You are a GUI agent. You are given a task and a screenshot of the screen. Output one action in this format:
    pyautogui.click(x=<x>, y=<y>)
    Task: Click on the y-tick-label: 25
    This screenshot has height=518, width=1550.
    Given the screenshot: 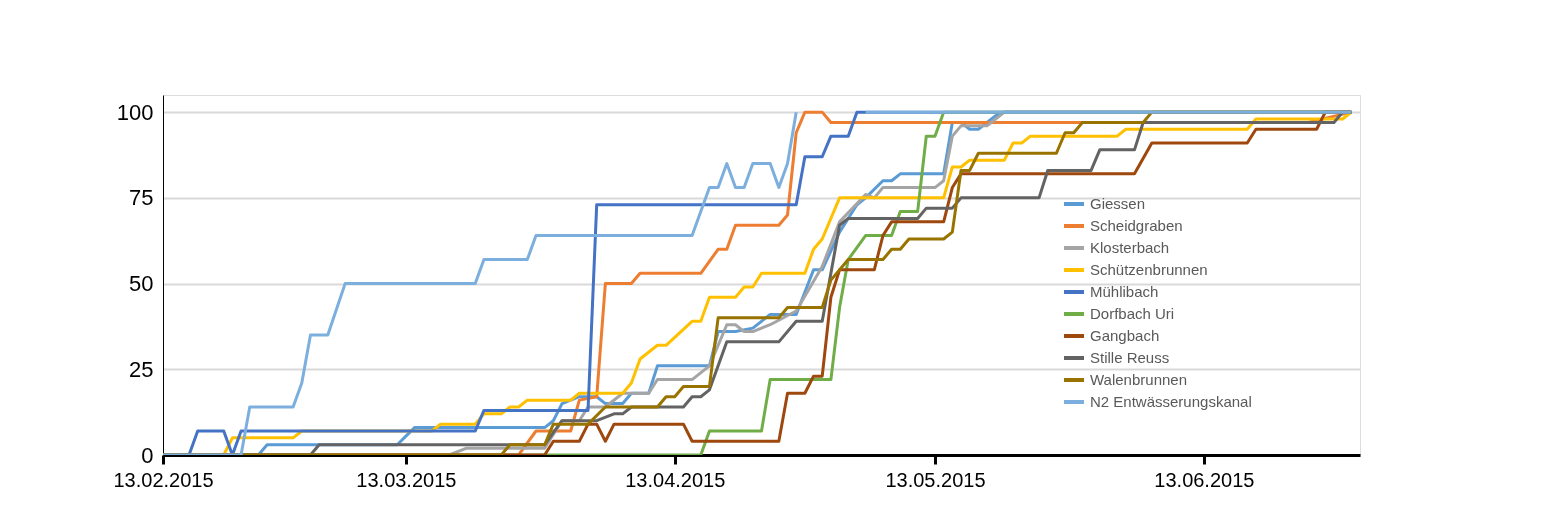 What is the action you would take?
    pyautogui.click(x=141, y=369)
    